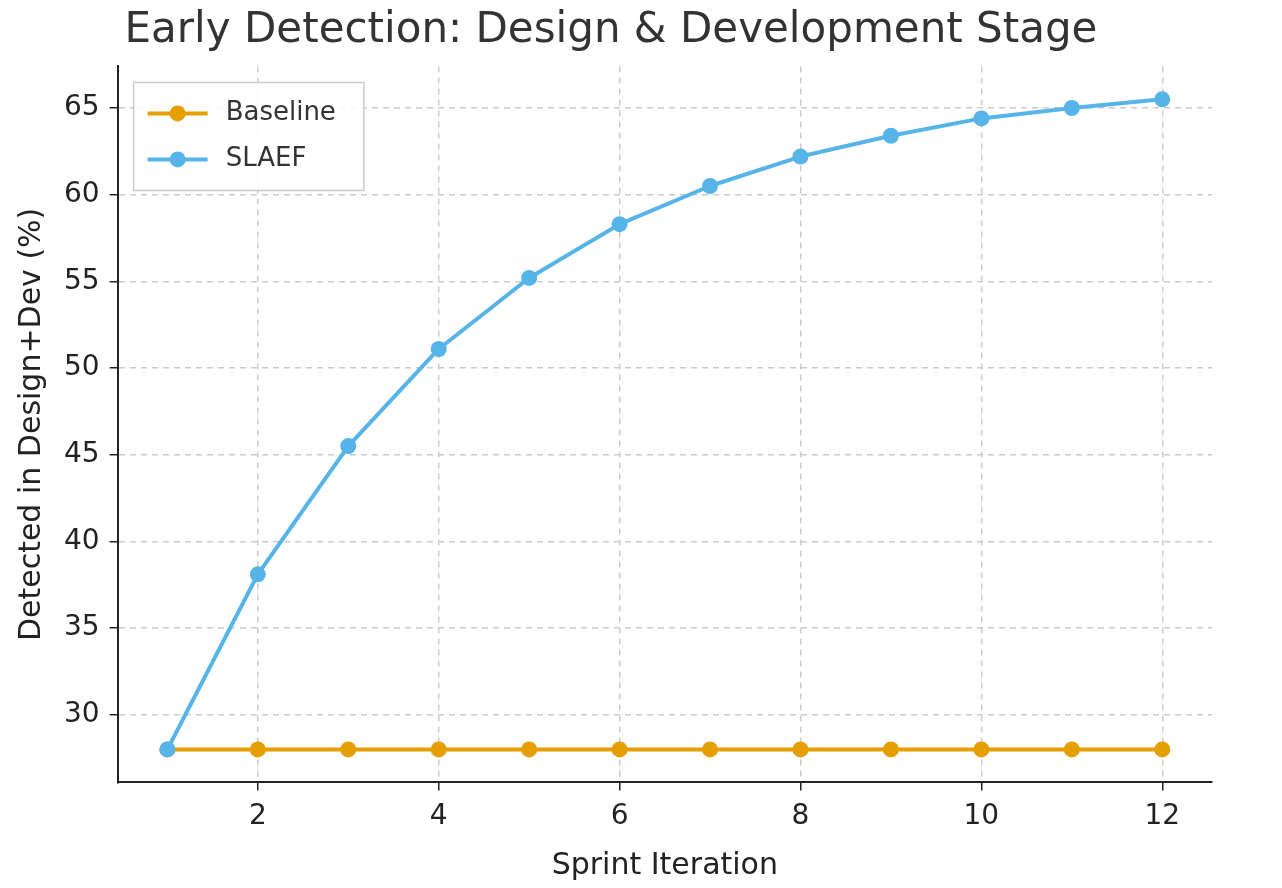  What do you see at coordinates (81, 192) in the screenshot?
I see `y-tick-label: 60` at bounding box center [81, 192].